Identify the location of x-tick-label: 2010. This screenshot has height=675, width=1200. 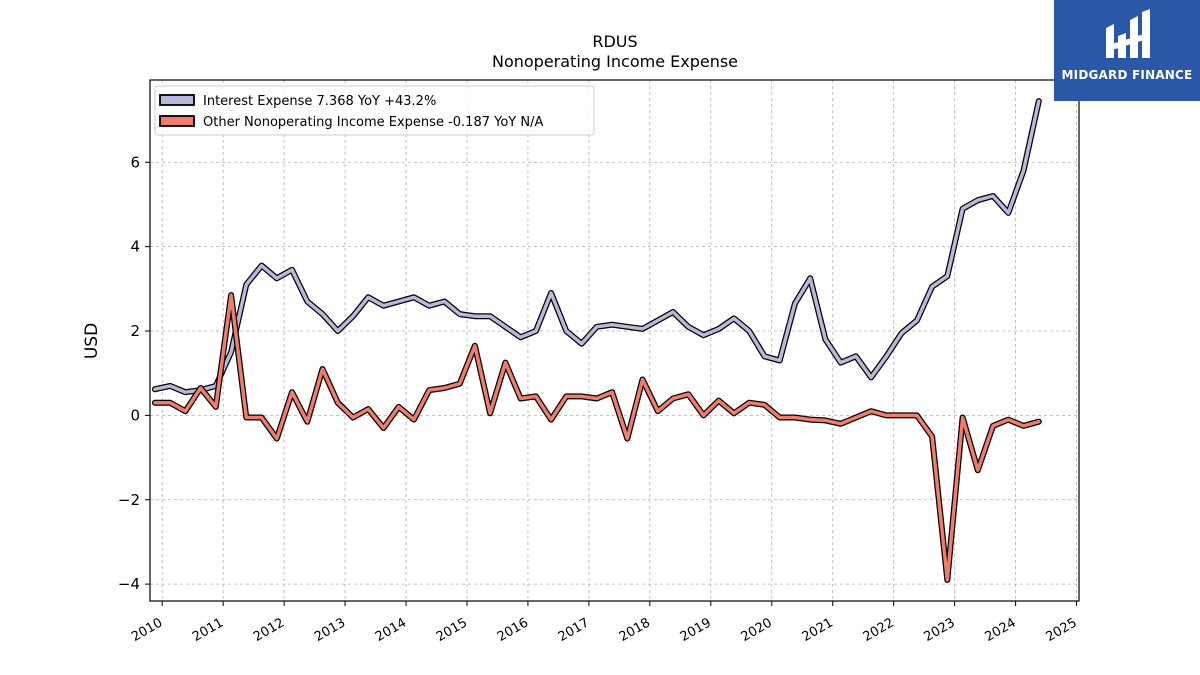
(147, 630).